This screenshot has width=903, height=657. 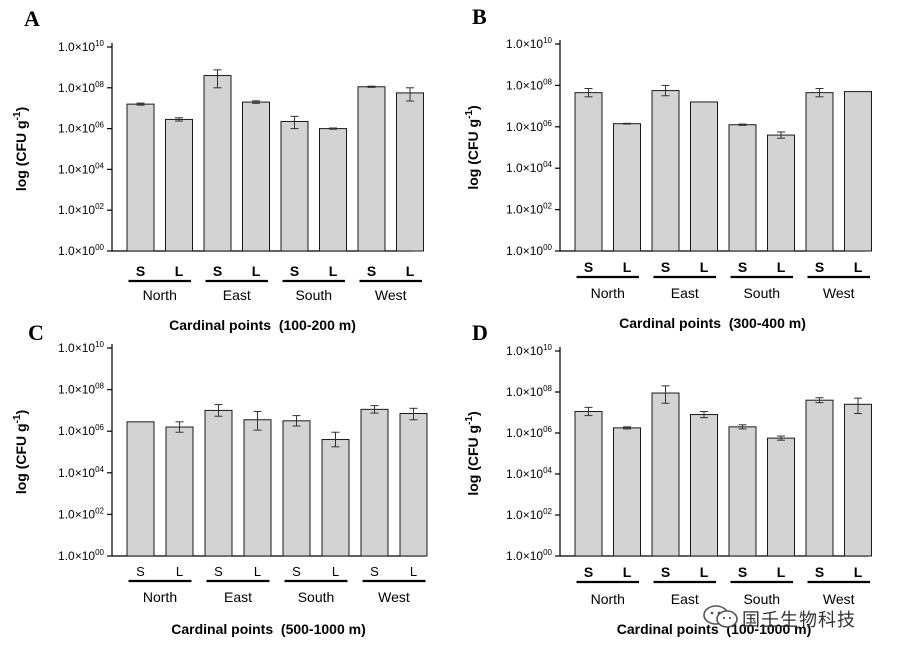 What do you see at coordinates (32, 18) in the screenshot?
I see `panel-letter: A` at bounding box center [32, 18].